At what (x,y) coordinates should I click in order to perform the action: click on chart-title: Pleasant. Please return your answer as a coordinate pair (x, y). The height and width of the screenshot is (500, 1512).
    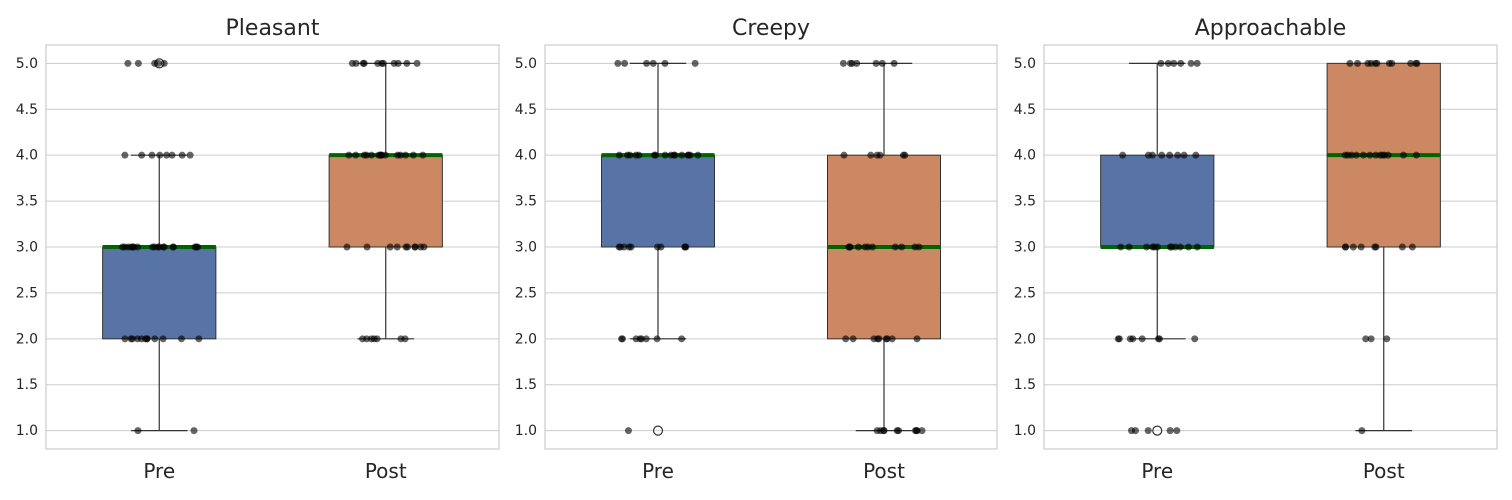
    Looking at the image, I should click on (273, 28).